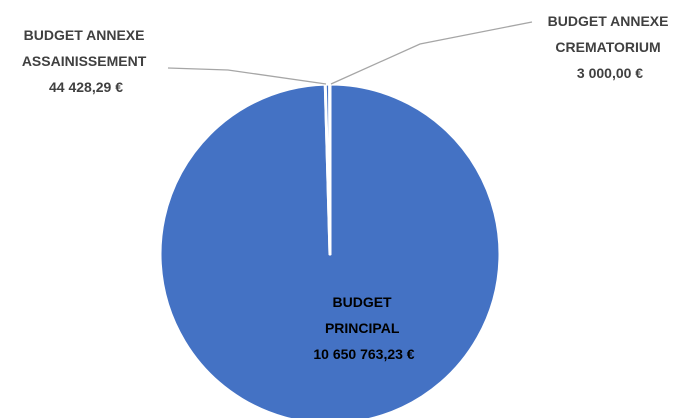 The height and width of the screenshot is (418, 689). Describe the element at coordinates (84, 35) in the screenshot. I see `label-assainissement-line1: BUDGET ANNEXE` at that location.